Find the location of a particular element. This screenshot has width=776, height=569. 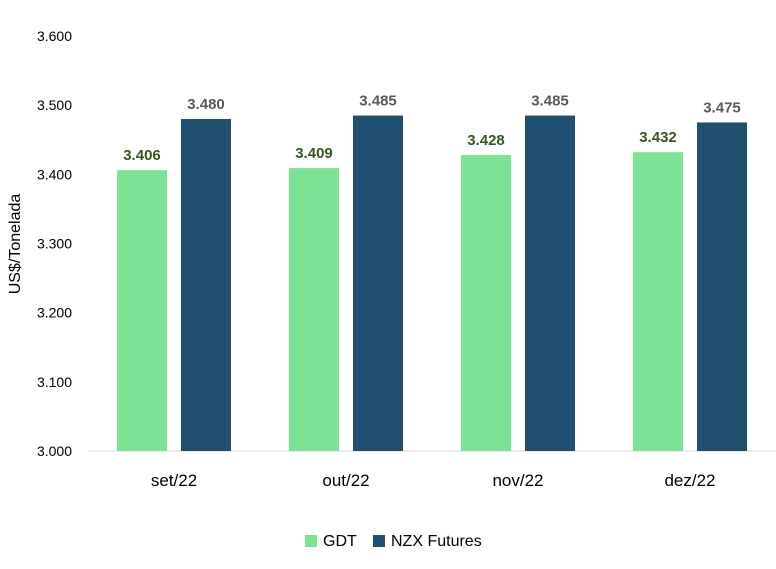

data-label: 3.406 is located at coordinates (142, 155).